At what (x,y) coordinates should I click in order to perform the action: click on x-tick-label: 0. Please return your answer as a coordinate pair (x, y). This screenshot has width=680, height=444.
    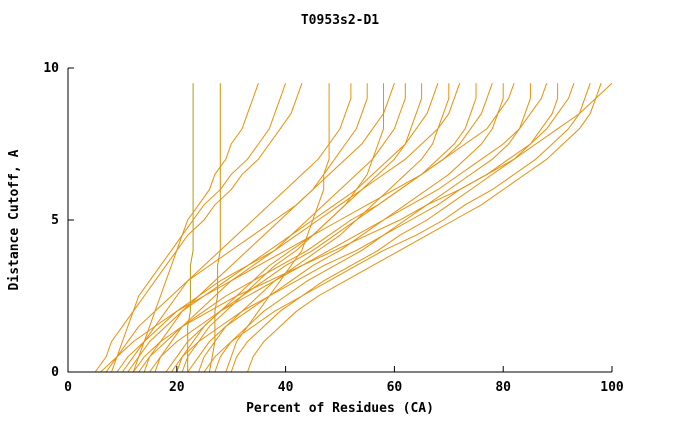
    Looking at the image, I should click on (68, 387).